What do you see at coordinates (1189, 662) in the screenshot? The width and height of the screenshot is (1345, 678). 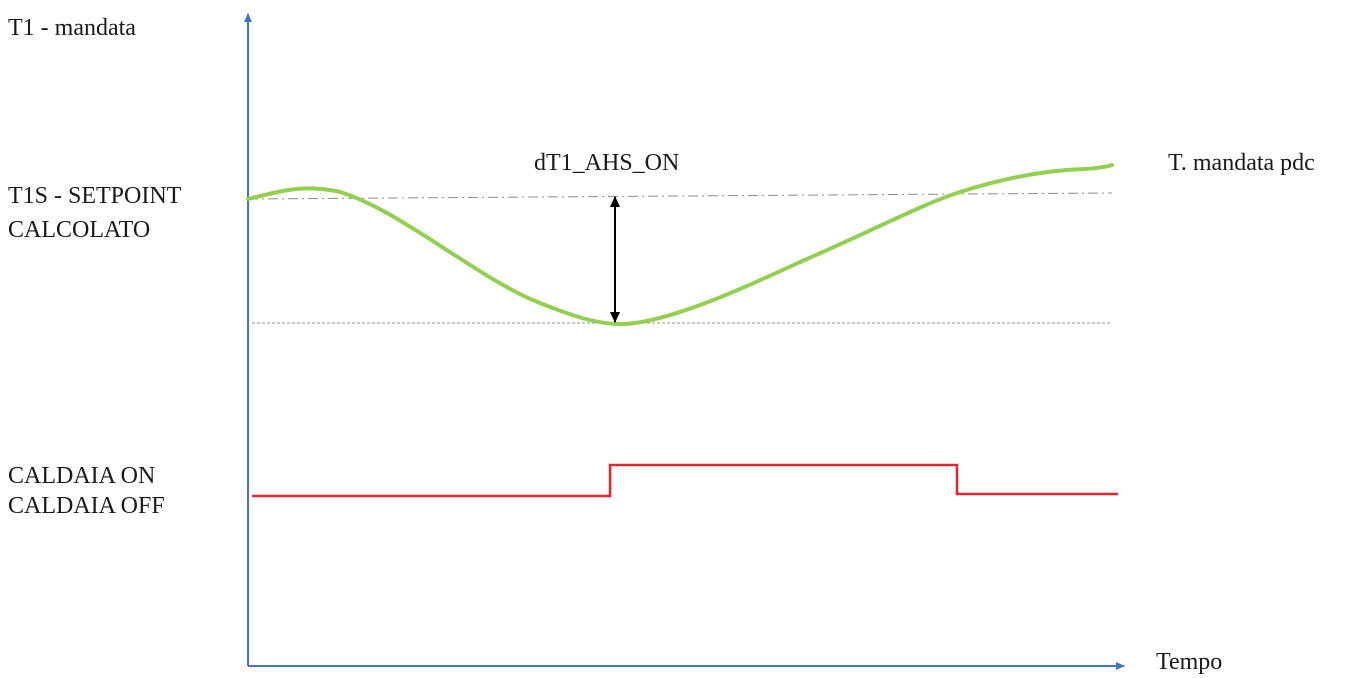 I see `x-axis-label: Tempo` at bounding box center [1189, 662].